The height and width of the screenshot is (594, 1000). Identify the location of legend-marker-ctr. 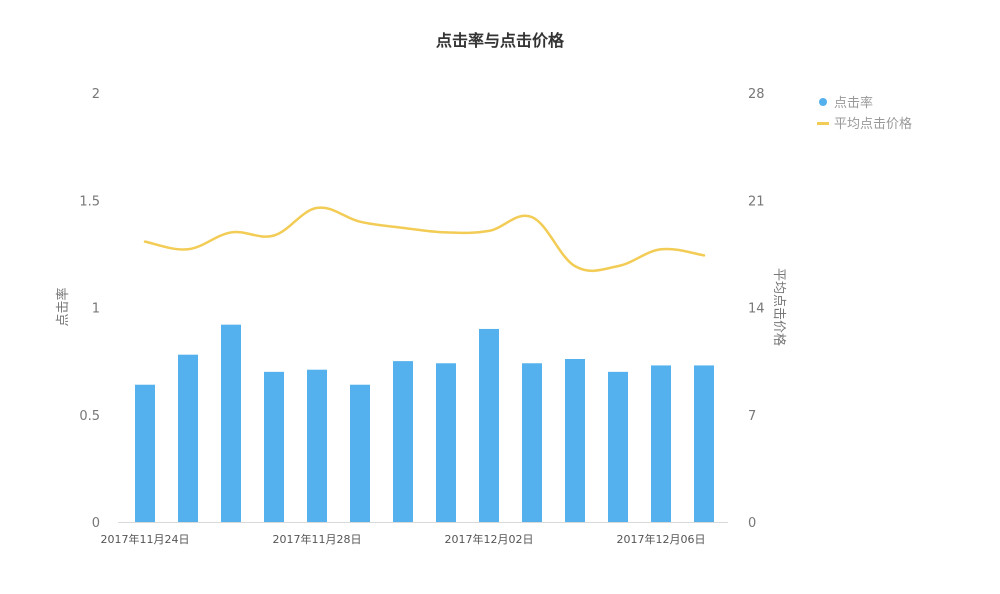
(823, 102).